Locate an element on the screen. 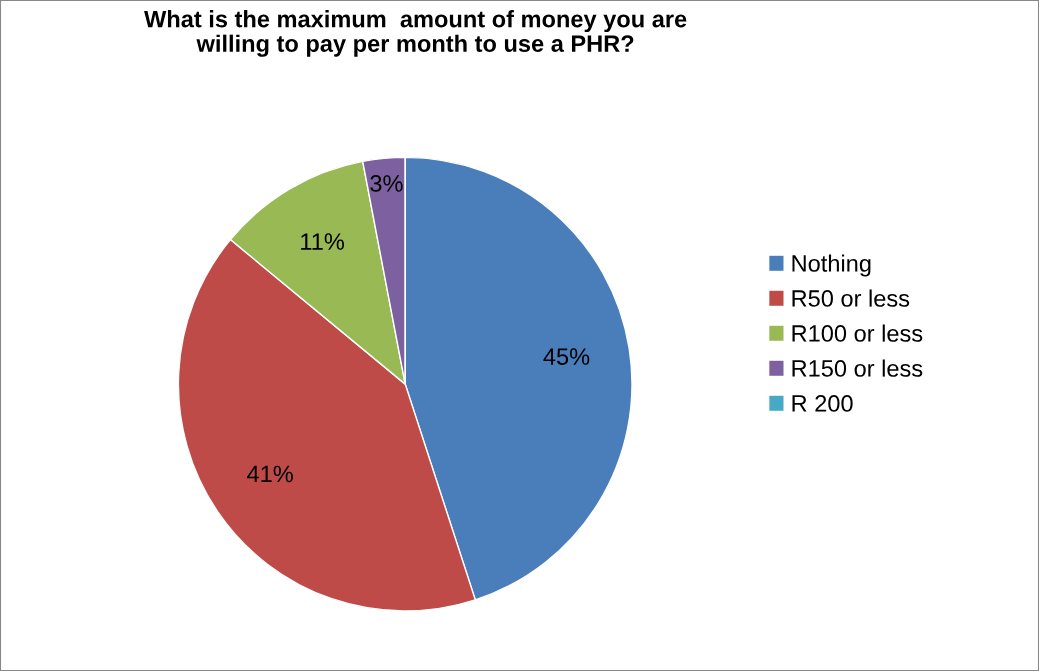  legend-label: Nothing is located at coordinates (831, 265).